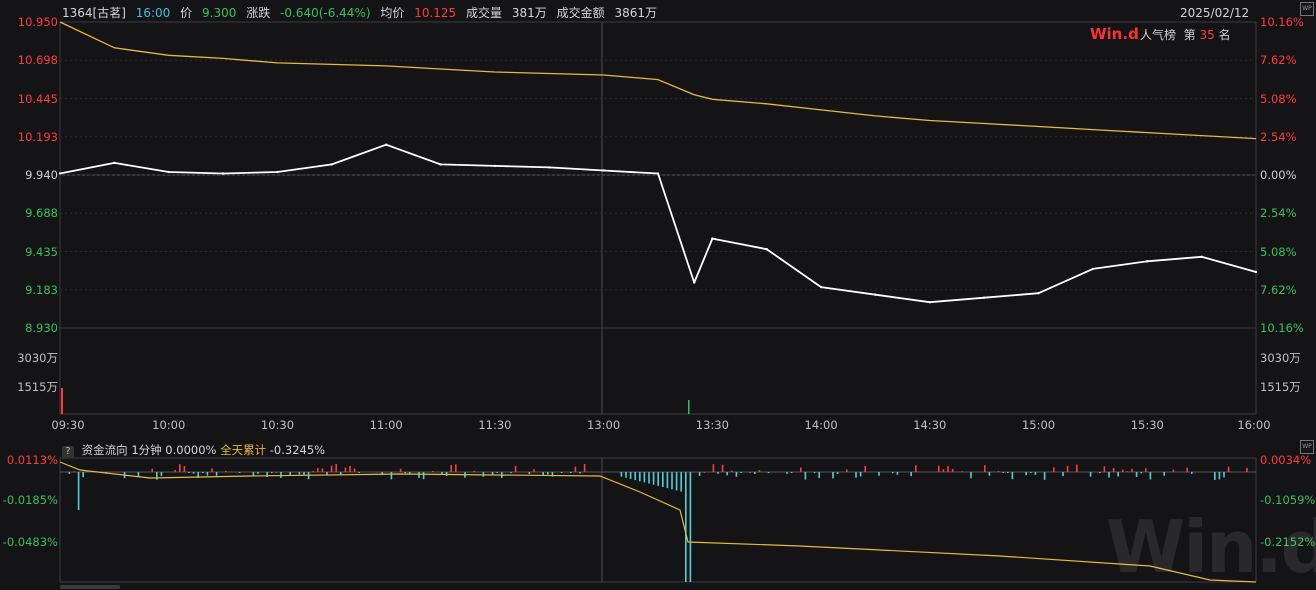 The height and width of the screenshot is (590, 1316). Describe the element at coordinates (821, 425) in the screenshot. I see `time-tick-label: 14:00` at that location.